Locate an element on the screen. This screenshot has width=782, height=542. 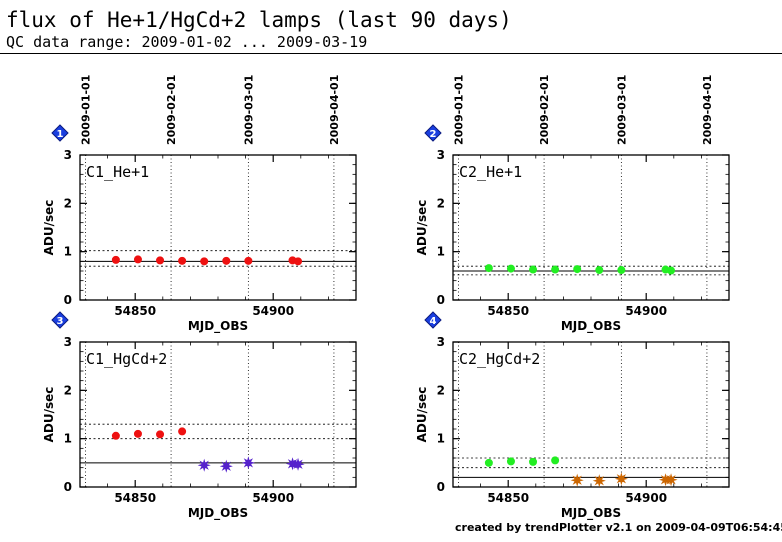
header-divider is located at coordinates (391, 53).